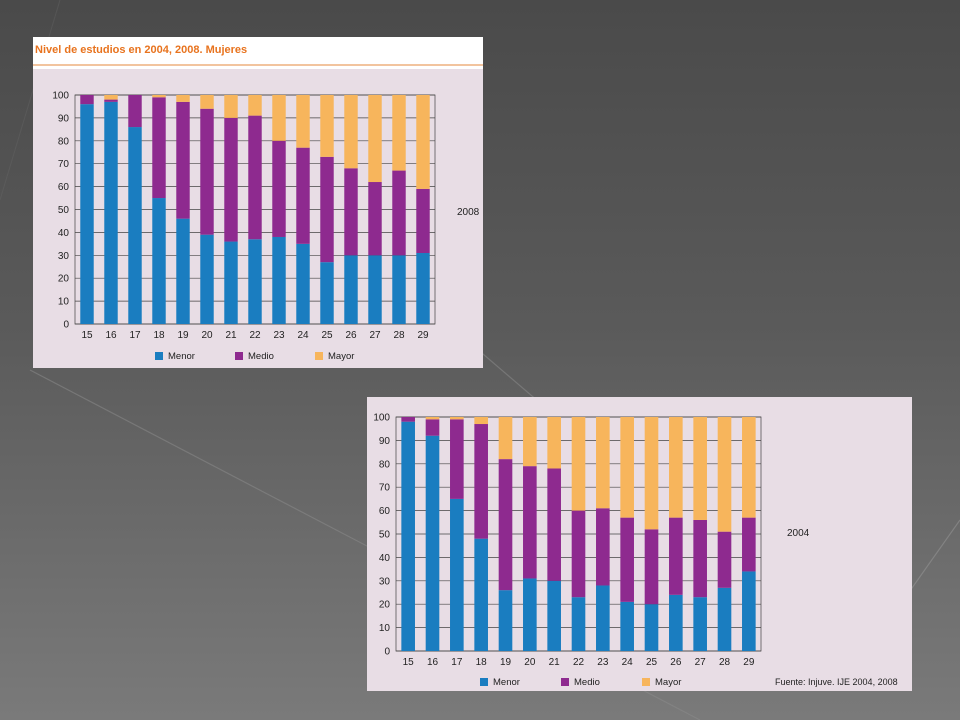 The width and height of the screenshot is (960, 720). What do you see at coordinates (64, 279) in the screenshot?
I see `y-tick-label: 20` at bounding box center [64, 279].